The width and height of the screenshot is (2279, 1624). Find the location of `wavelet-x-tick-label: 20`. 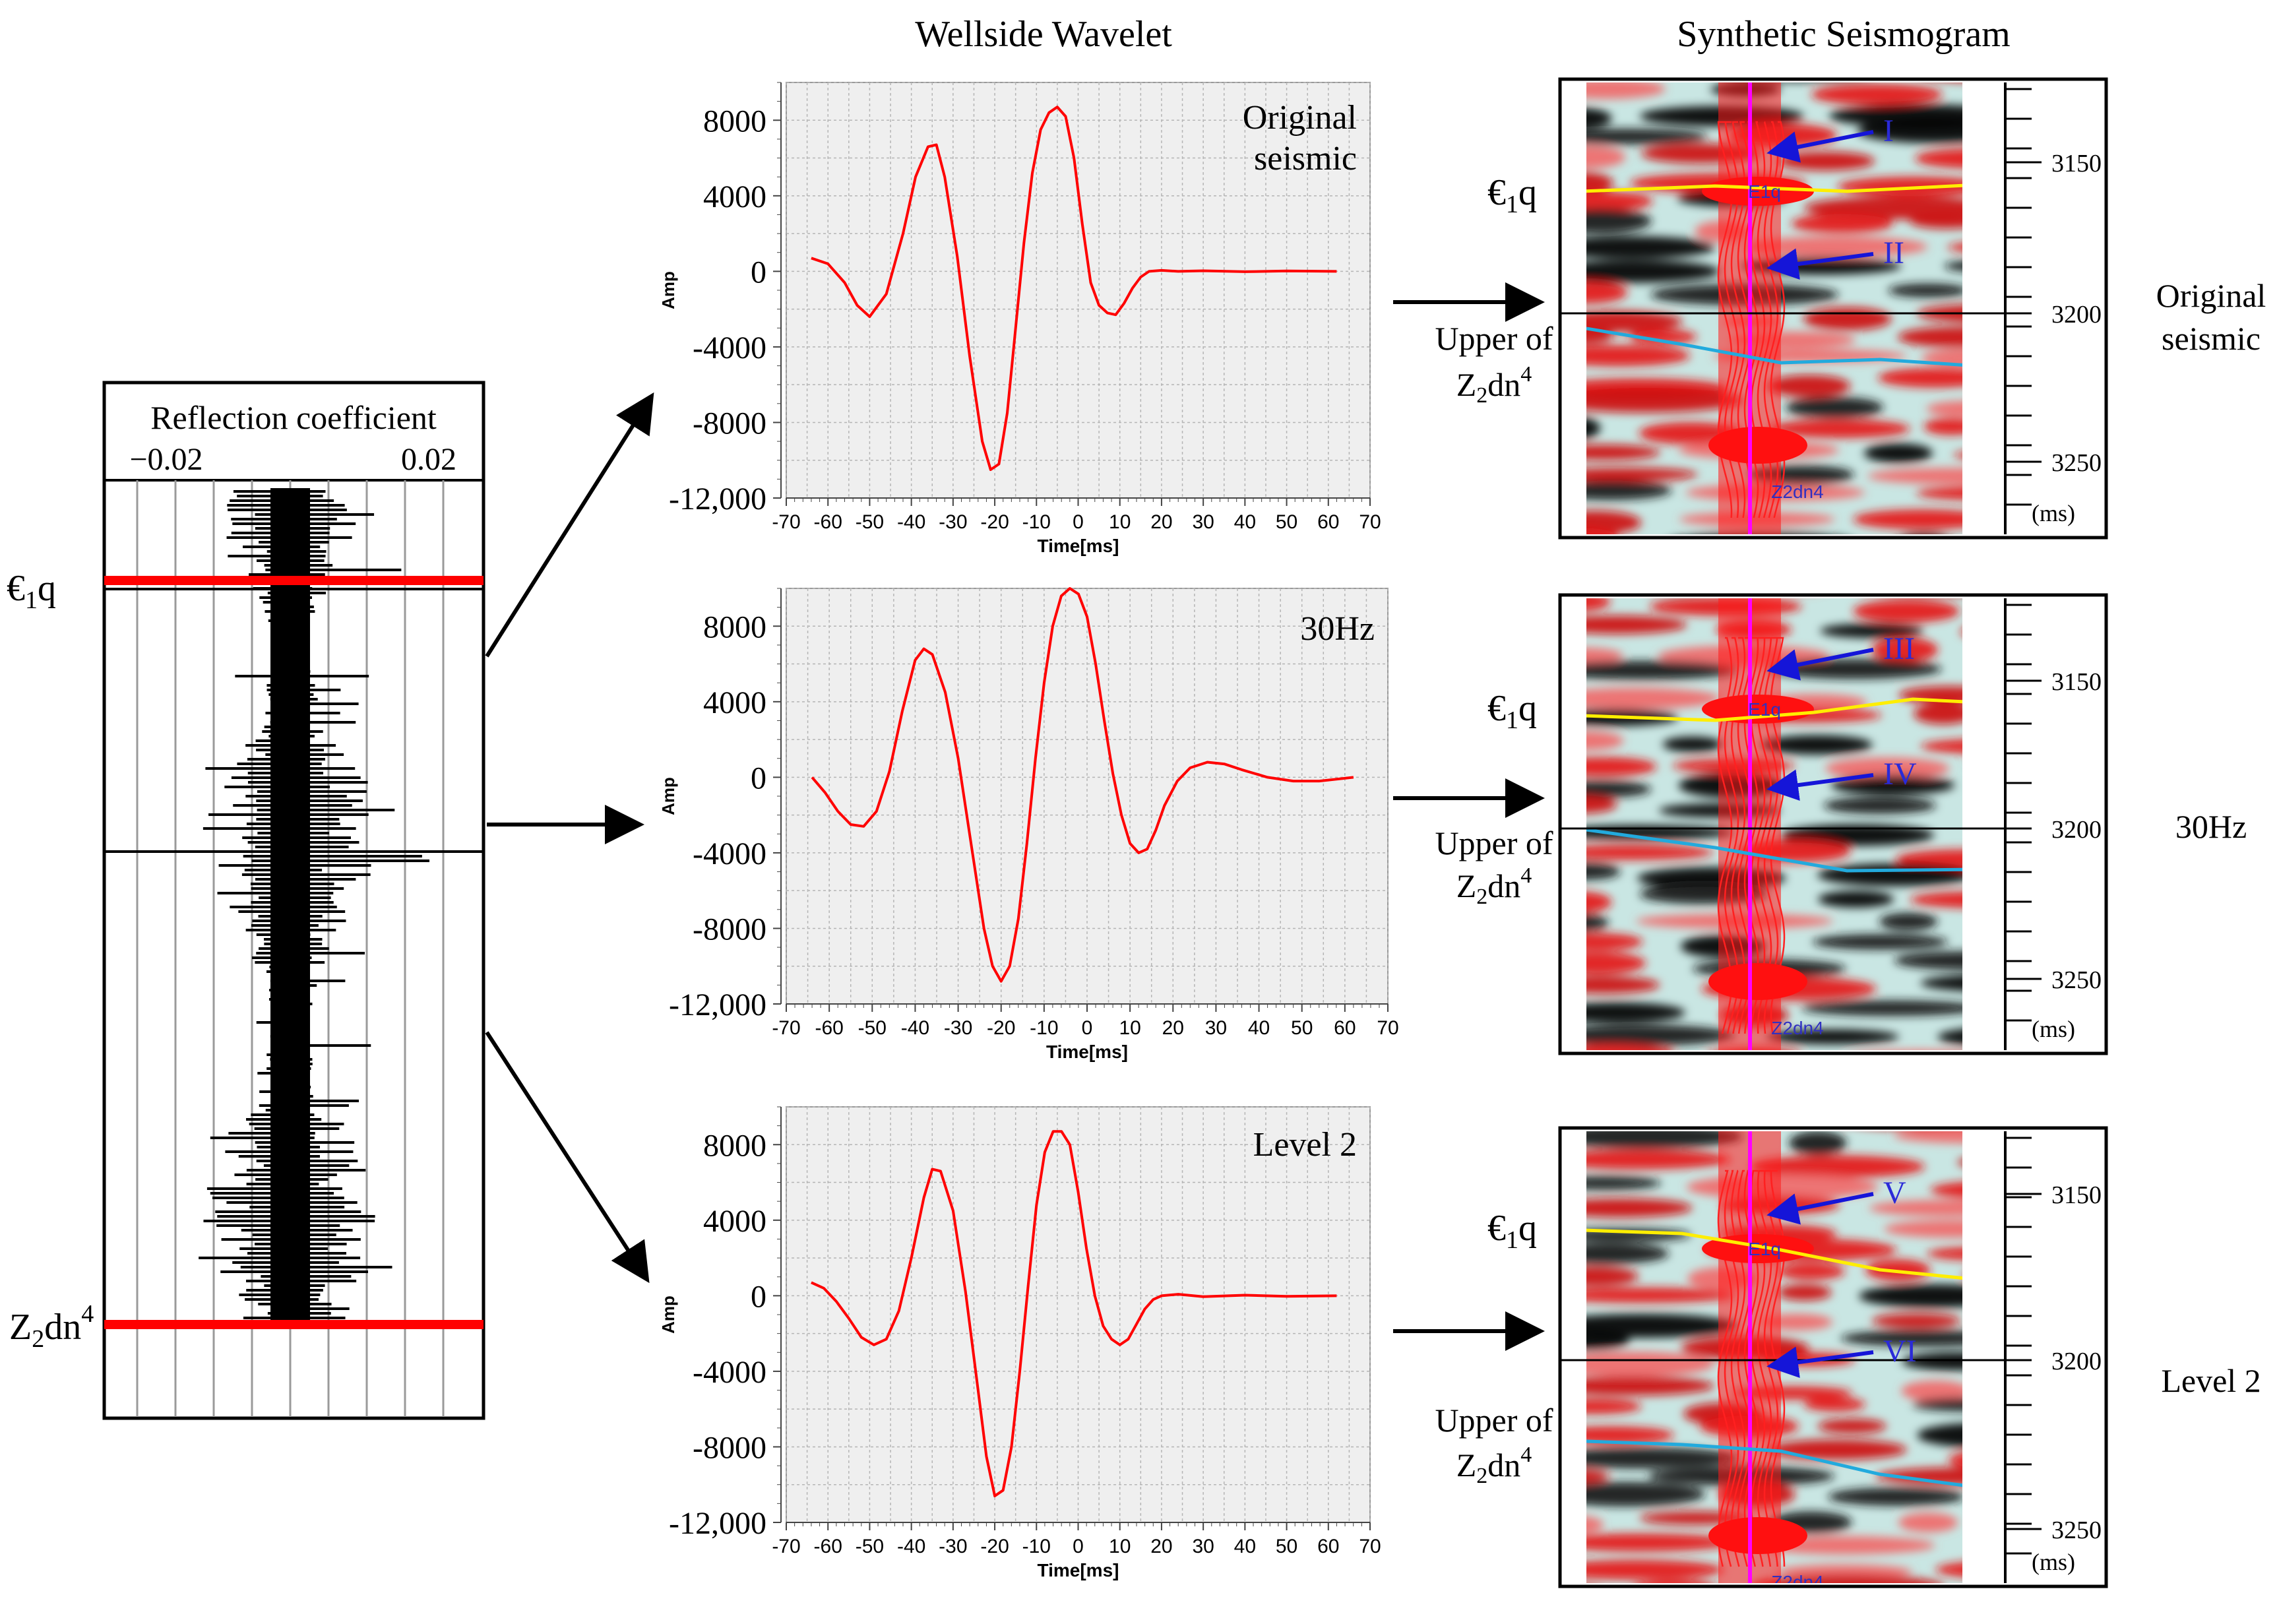

wavelet-x-tick-label: 20 is located at coordinates (1161, 522).